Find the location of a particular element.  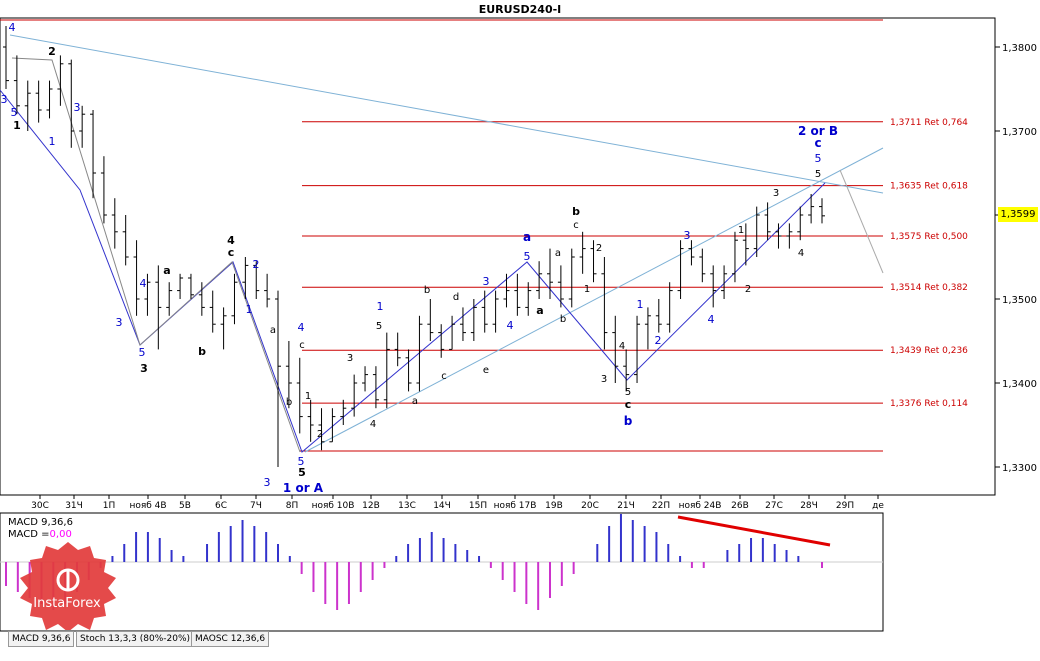

time-tick-label: 5В is located at coordinates (185, 506).